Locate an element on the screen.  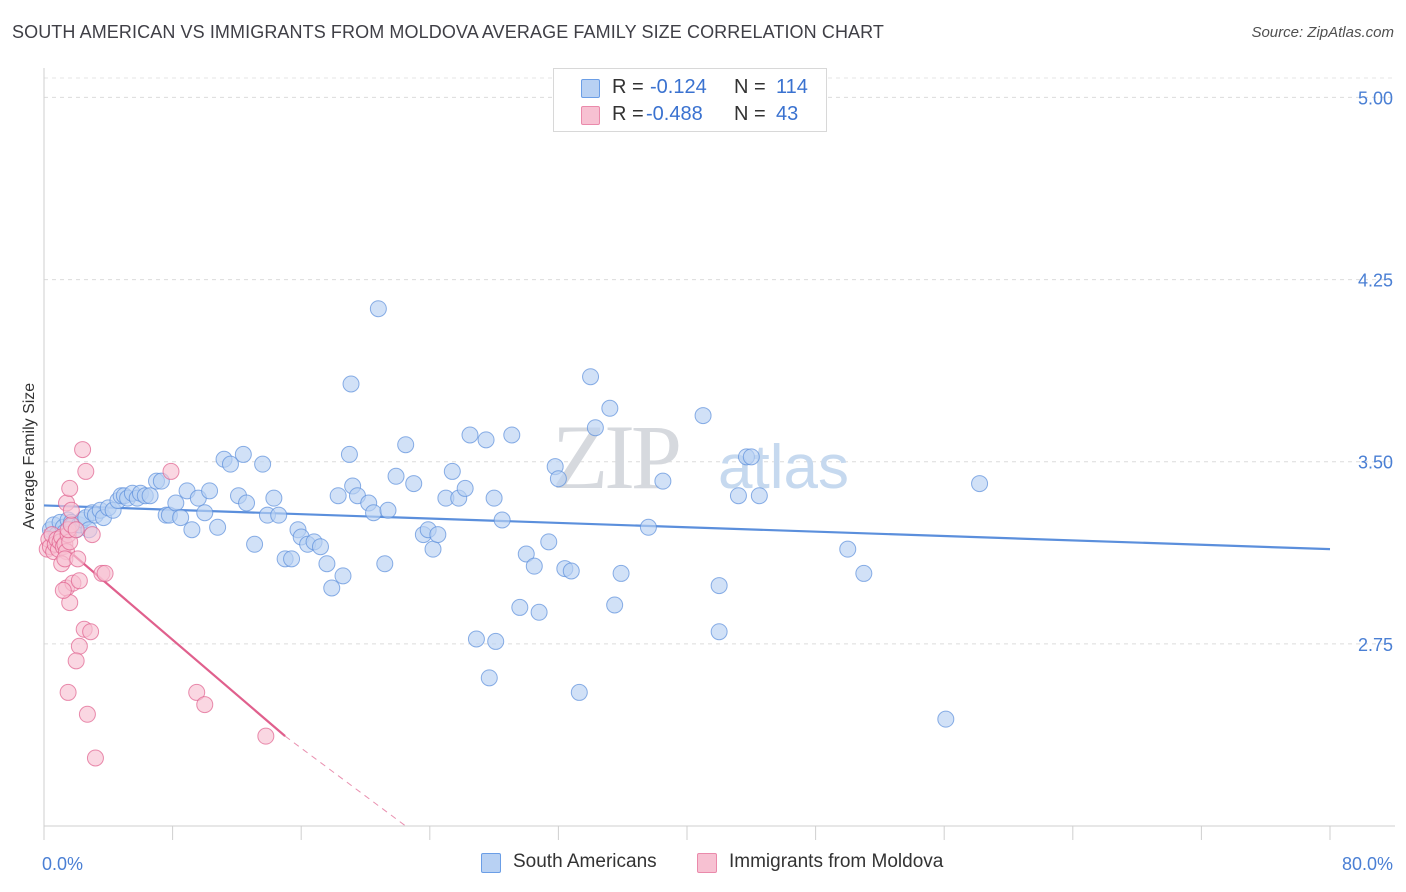
trend-line-moldova-extension is located at coordinates (345, 781).